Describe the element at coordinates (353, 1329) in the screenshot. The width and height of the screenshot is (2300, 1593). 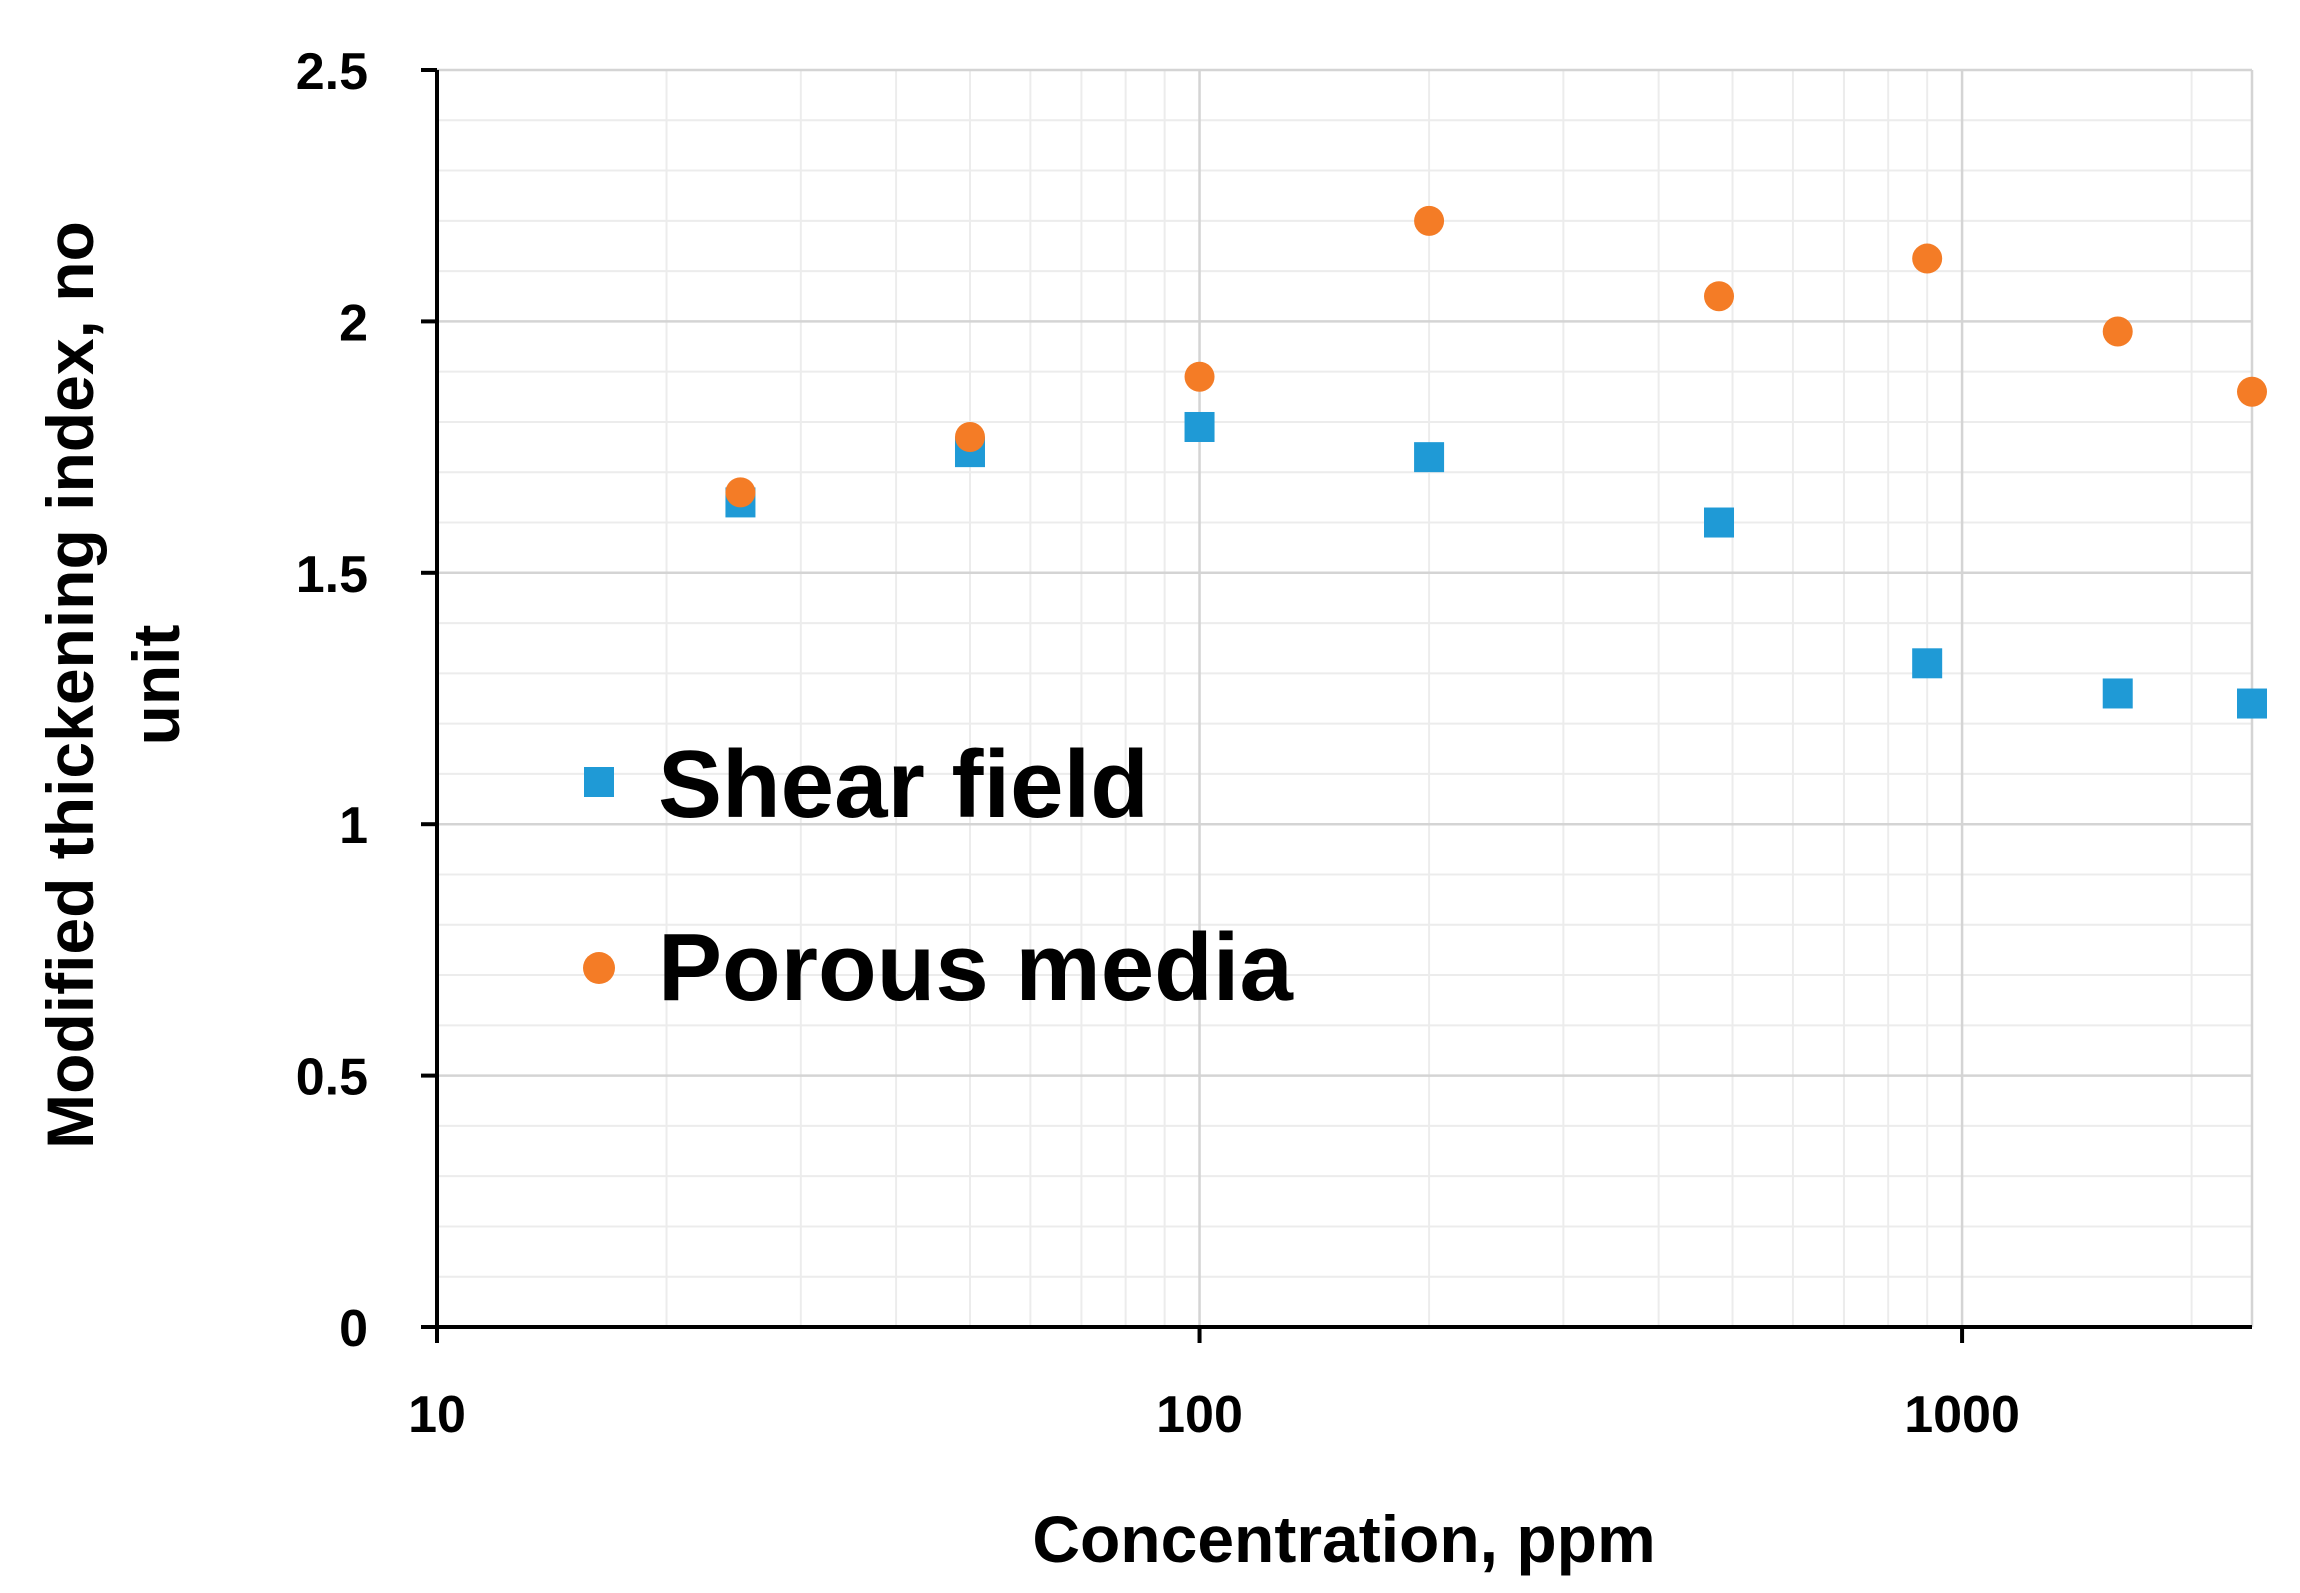
I see `y-tick-label: 0` at that location.